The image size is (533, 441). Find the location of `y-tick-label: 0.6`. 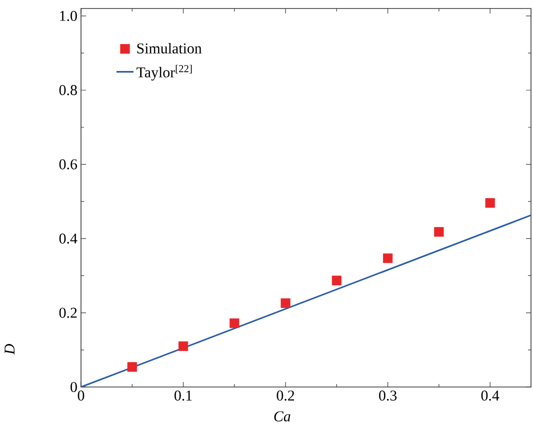

y-tick-label: 0.6 is located at coordinates (68, 164).